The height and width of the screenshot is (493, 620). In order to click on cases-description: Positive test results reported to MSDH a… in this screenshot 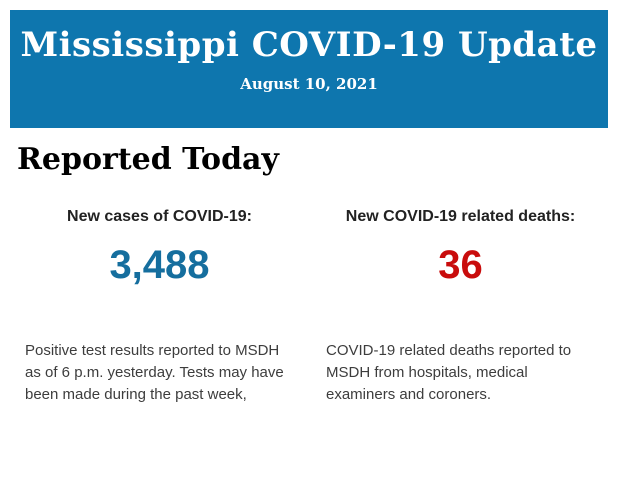, I will do `click(154, 372)`.